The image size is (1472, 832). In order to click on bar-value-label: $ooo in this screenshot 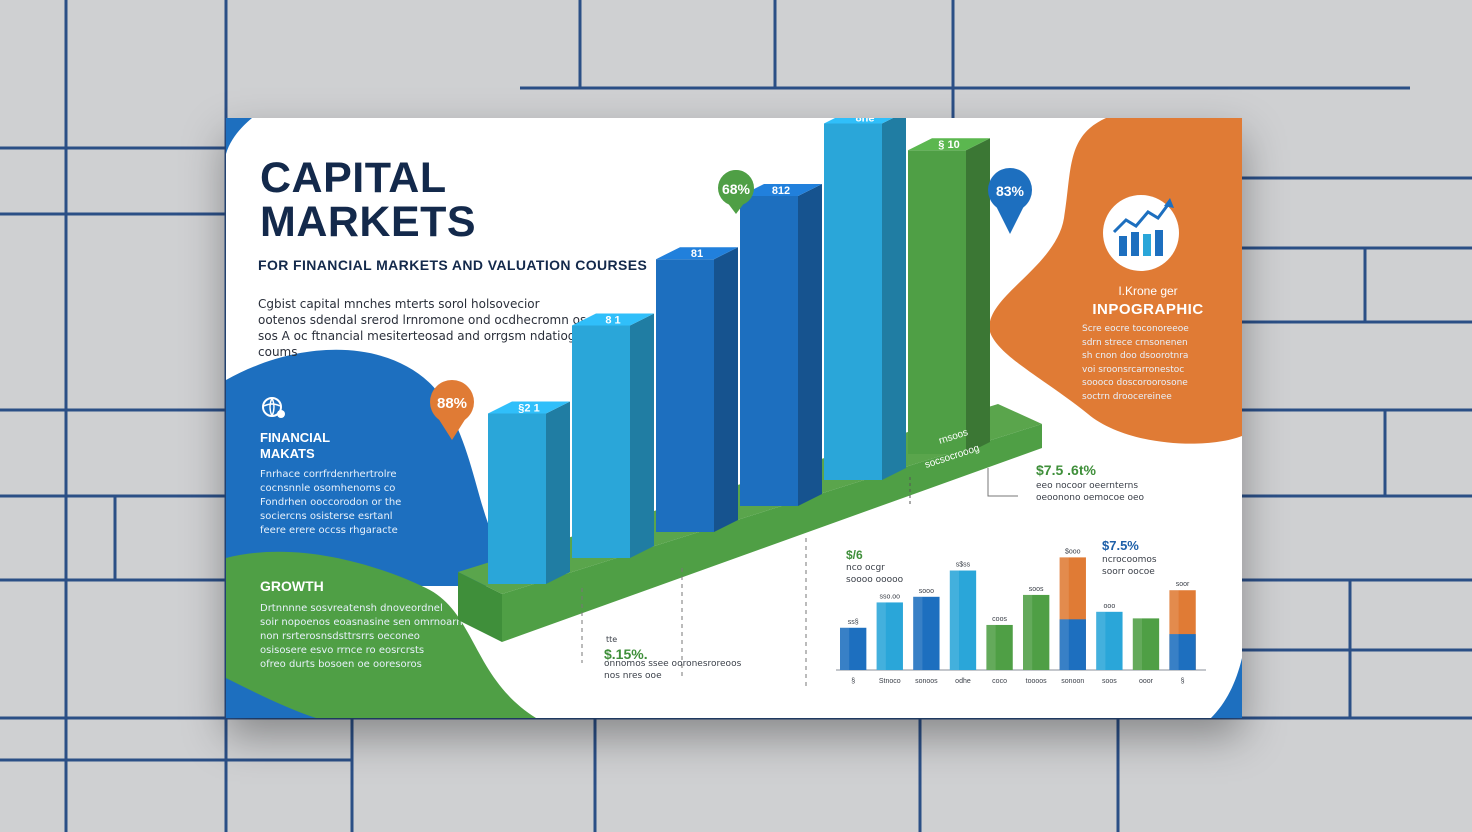, I will do `click(1073, 551)`.